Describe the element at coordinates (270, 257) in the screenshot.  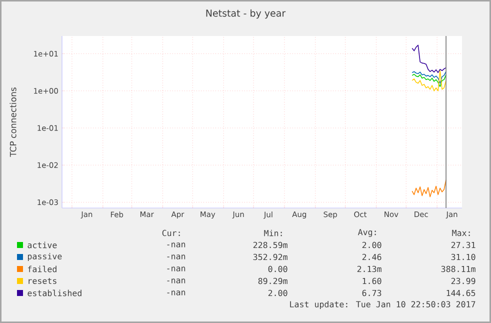
I see `text: 352.92m` at that location.